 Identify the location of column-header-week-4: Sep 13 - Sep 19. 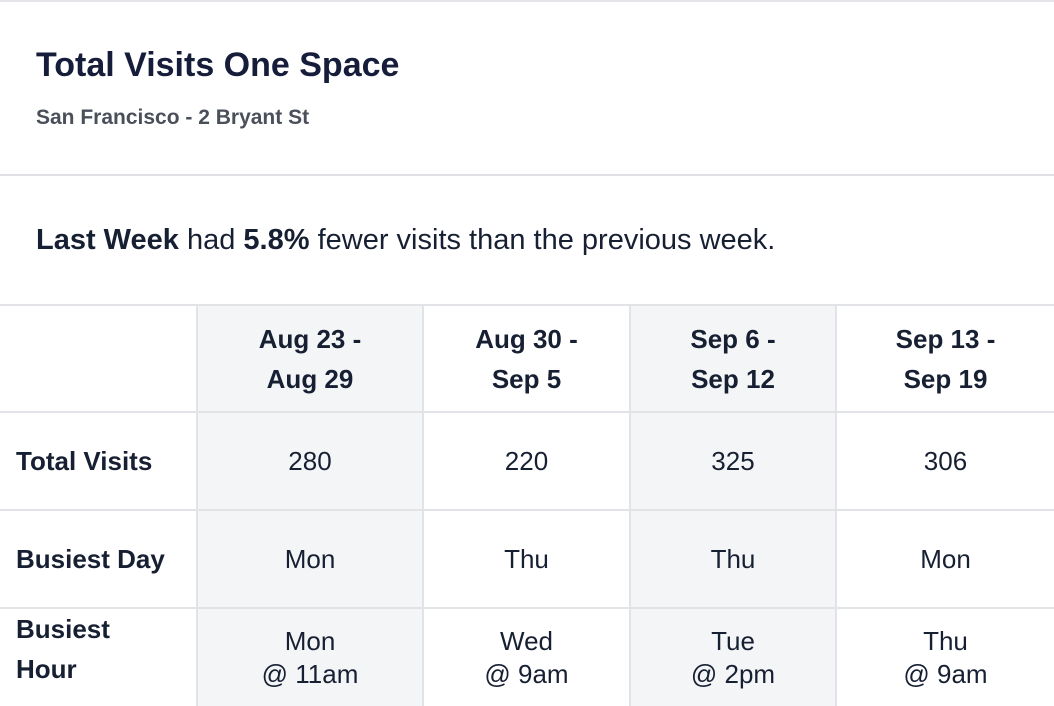
(945, 357).